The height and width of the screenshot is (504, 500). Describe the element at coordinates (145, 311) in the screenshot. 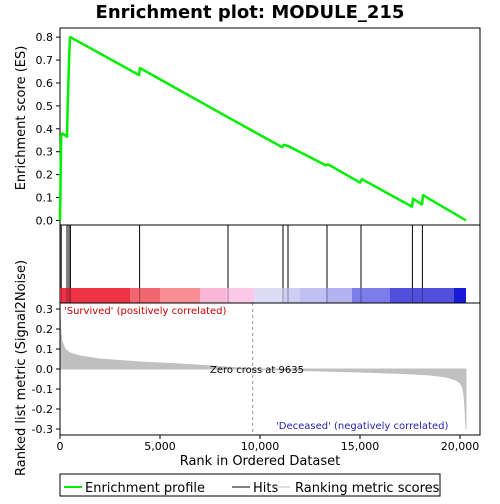

I see `positive-annotation: 'Survived' (positively correlated)` at that location.